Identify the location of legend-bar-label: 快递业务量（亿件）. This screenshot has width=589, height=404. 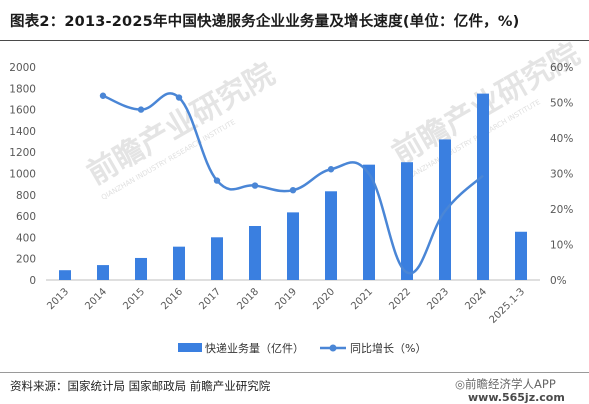
(254, 348).